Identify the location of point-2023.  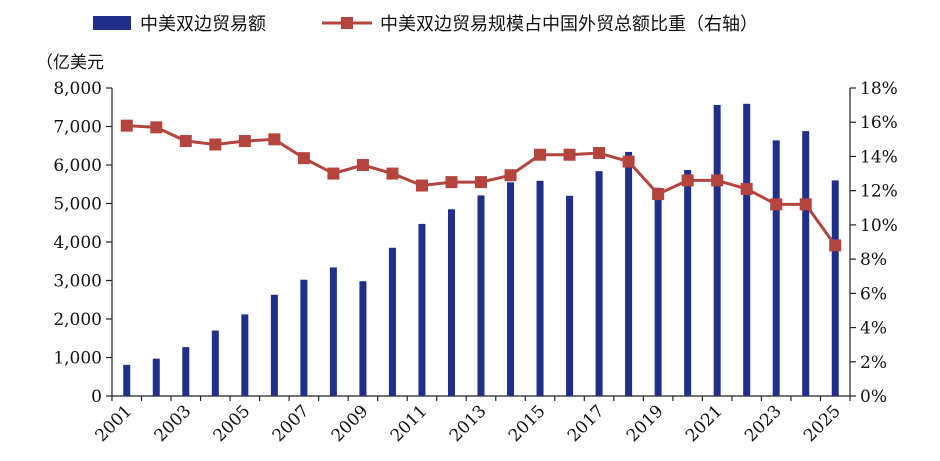
(776, 204).